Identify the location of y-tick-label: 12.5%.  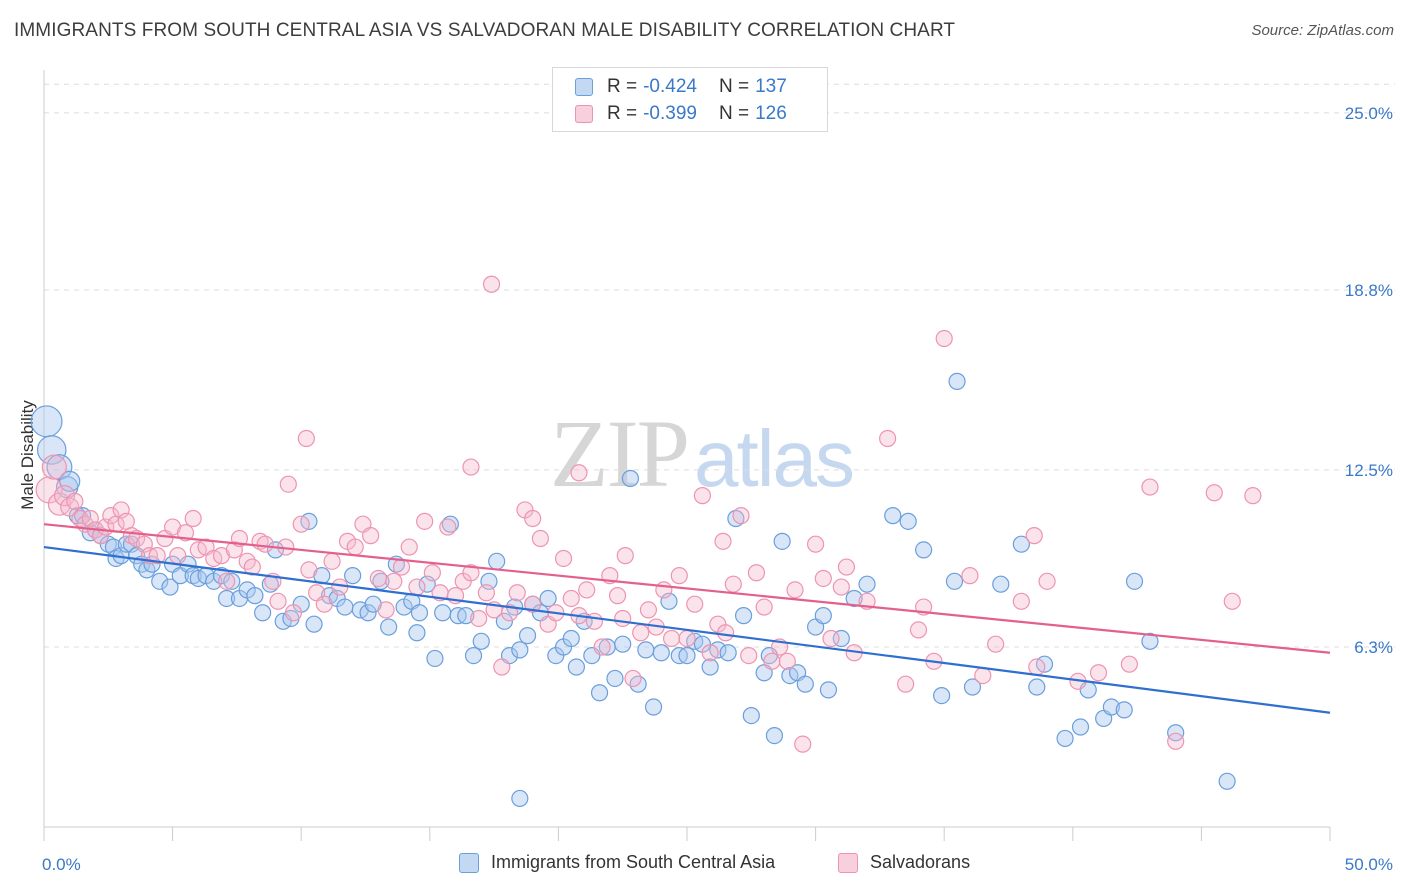
(1369, 470).